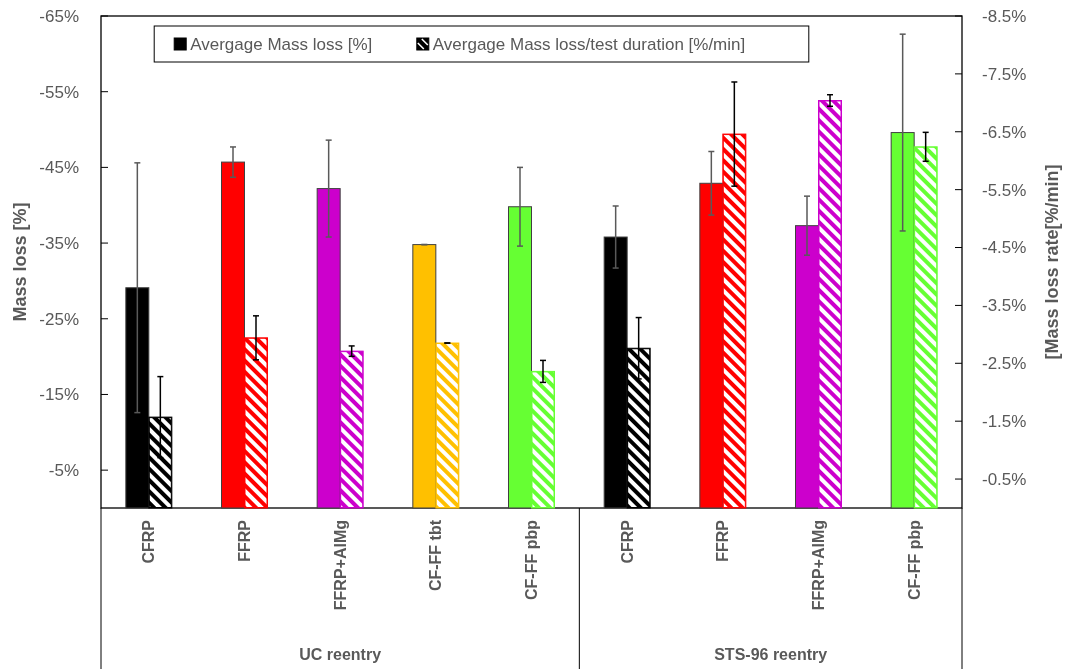 The height and width of the screenshot is (669, 1071). What do you see at coordinates (1004, 480) in the screenshot?
I see `y2-tick-label: -0.5%` at bounding box center [1004, 480].